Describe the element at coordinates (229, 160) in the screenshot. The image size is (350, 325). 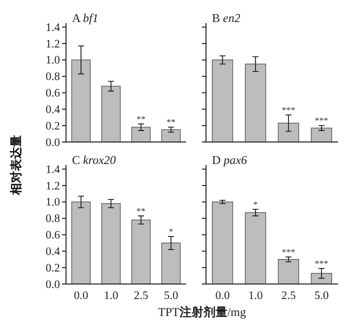
I see `chart-title: D pax6` at that location.